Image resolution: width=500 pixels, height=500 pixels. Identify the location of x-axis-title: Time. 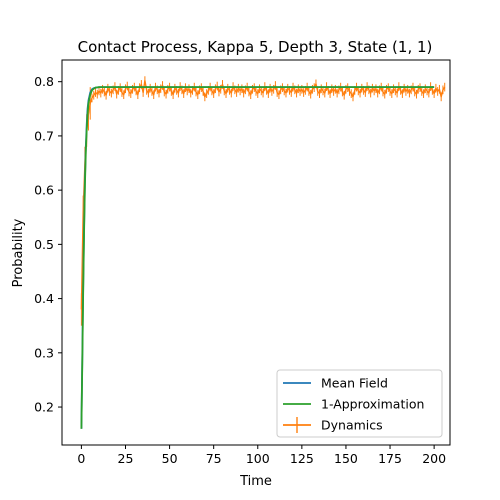
(255, 481).